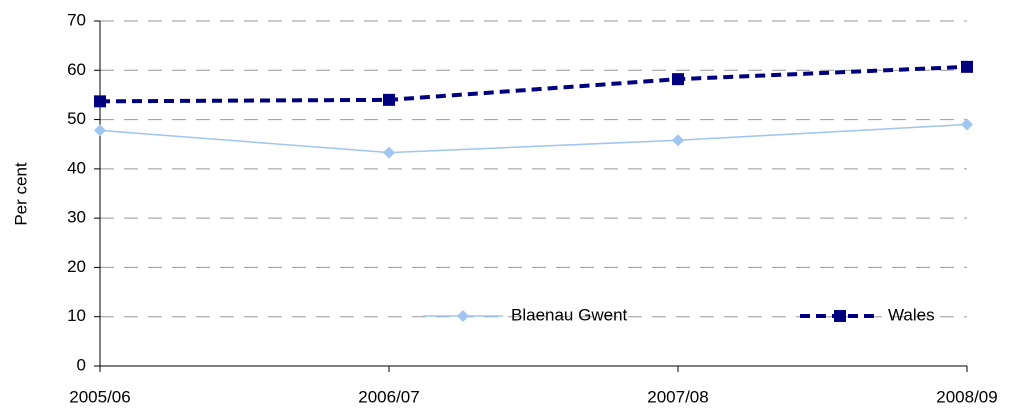 The image size is (1023, 414). What do you see at coordinates (76, 118) in the screenshot?
I see `y-tick-label: 50` at bounding box center [76, 118].